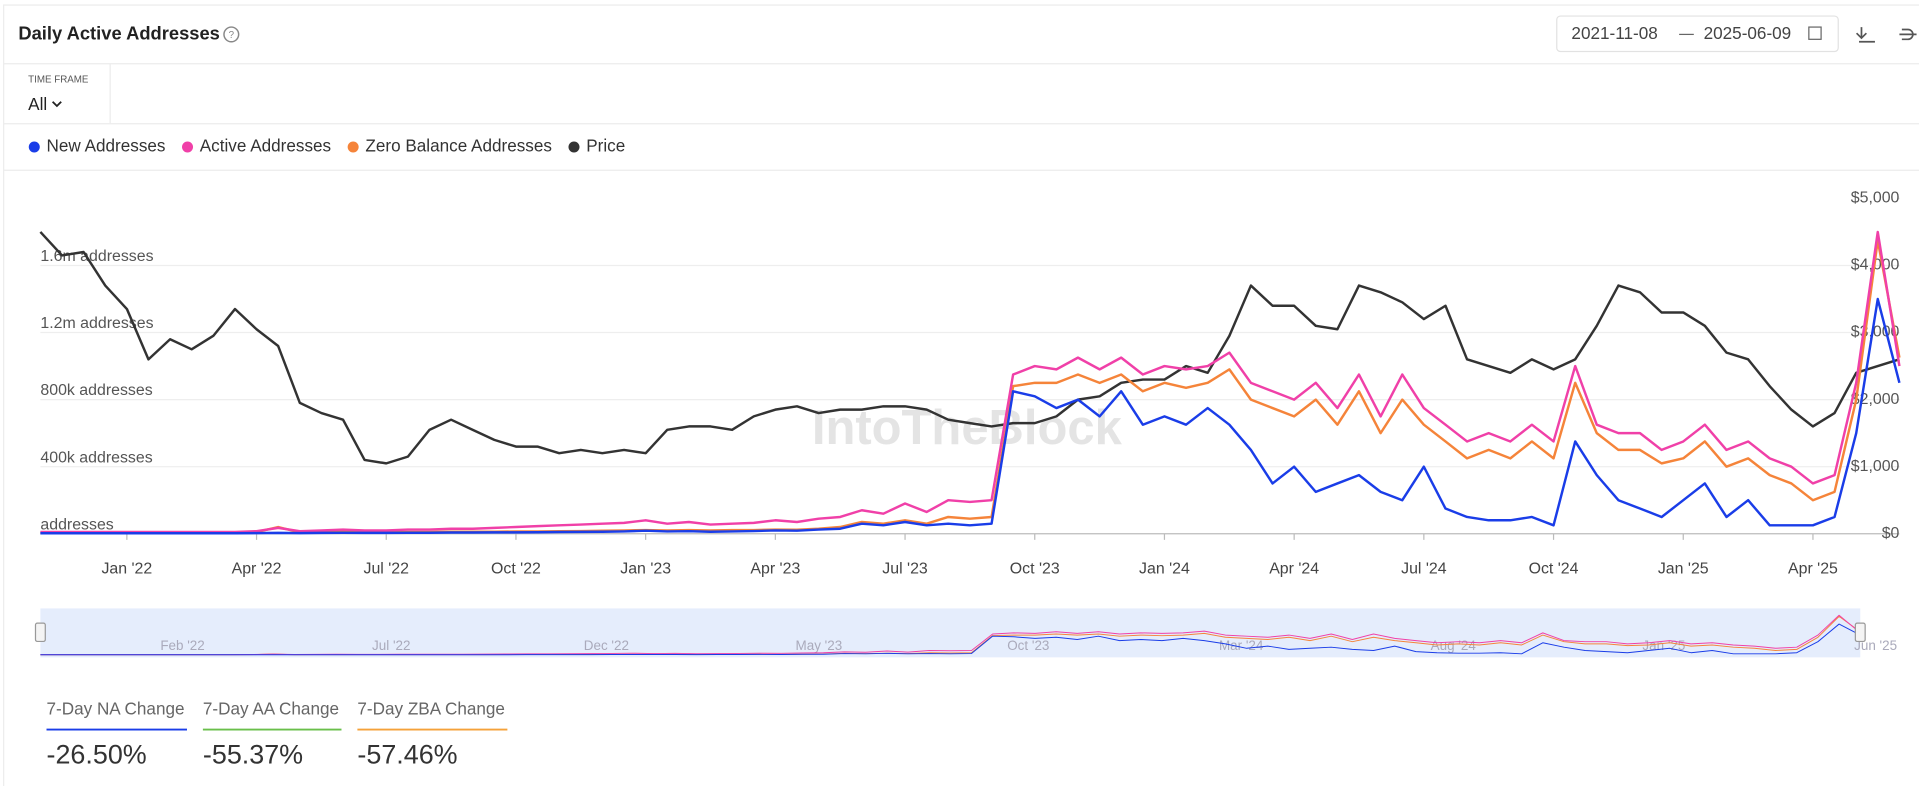 The image size is (1919, 786). Describe the element at coordinates (1875, 198) in the screenshot. I see `y2-tick-label: $5,000` at that location.